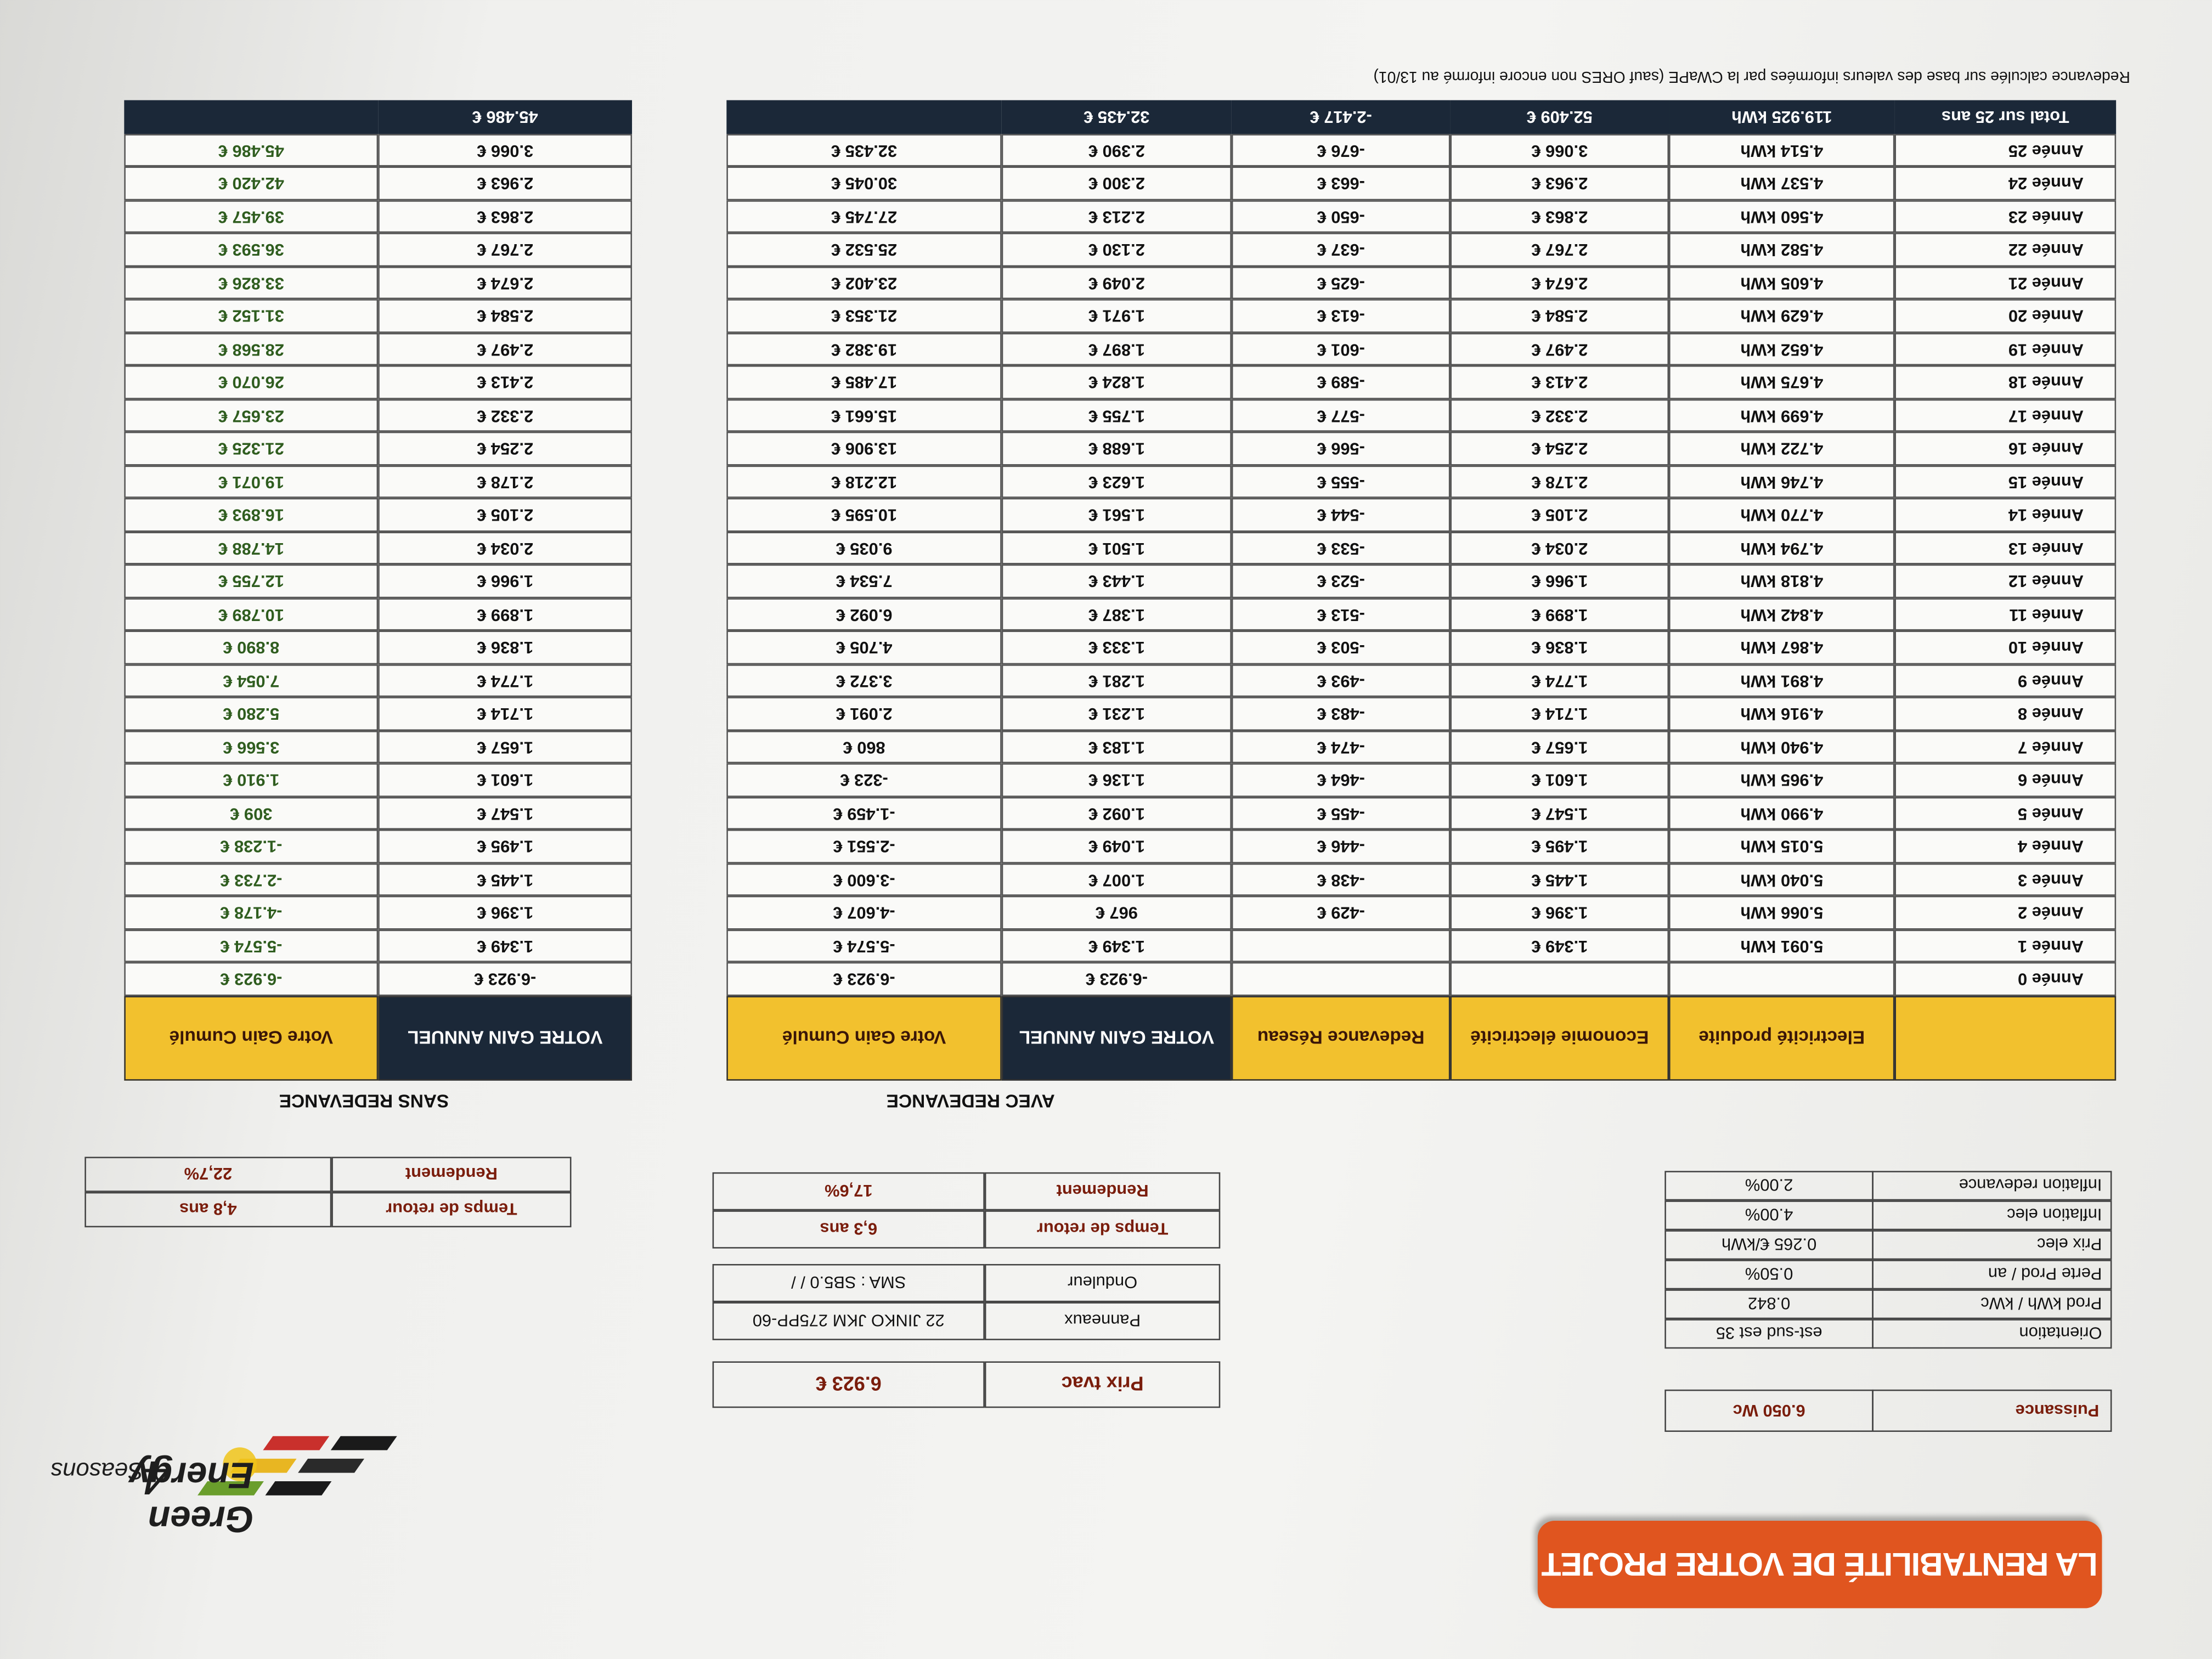 This screenshot has height=1659, width=2212. What do you see at coordinates (1769, 1334) in the screenshot?
I see `param-value: est-sud est 35` at bounding box center [1769, 1334].